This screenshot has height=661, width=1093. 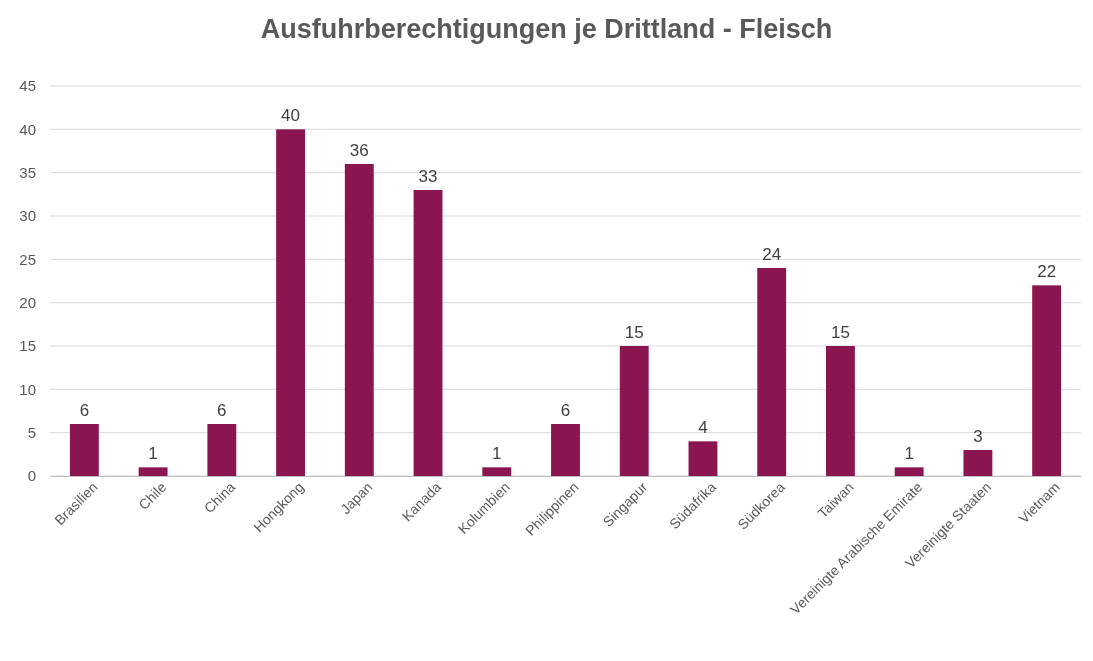 What do you see at coordinates (27, 389) in the screenshot?
I see `y-tick-label: 10` at bounding box center [27, 389].